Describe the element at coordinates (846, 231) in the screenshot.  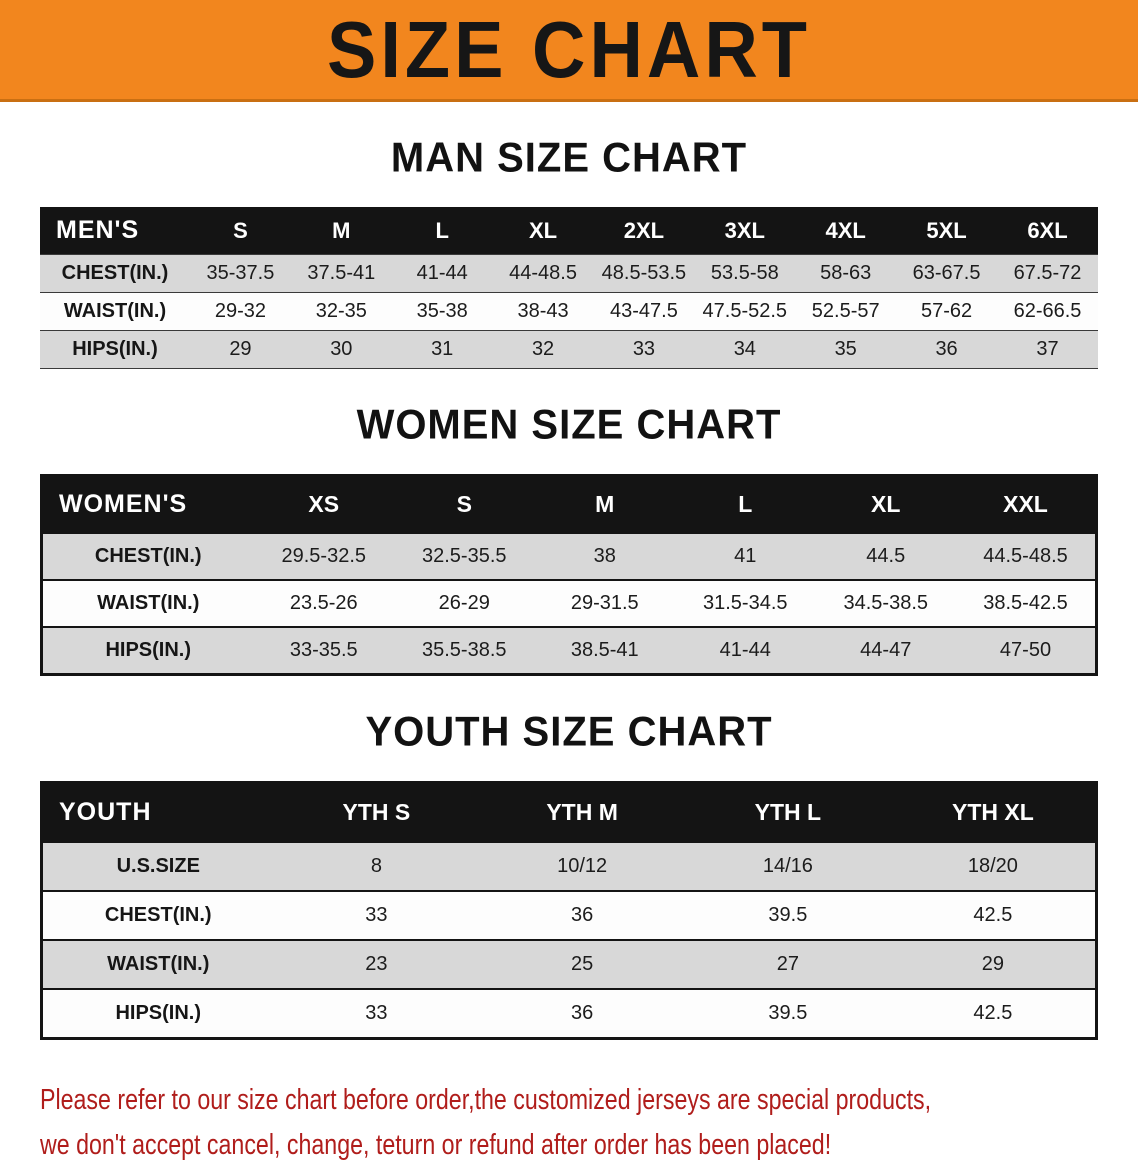
I see `size-column-header: 4XL` at that location.